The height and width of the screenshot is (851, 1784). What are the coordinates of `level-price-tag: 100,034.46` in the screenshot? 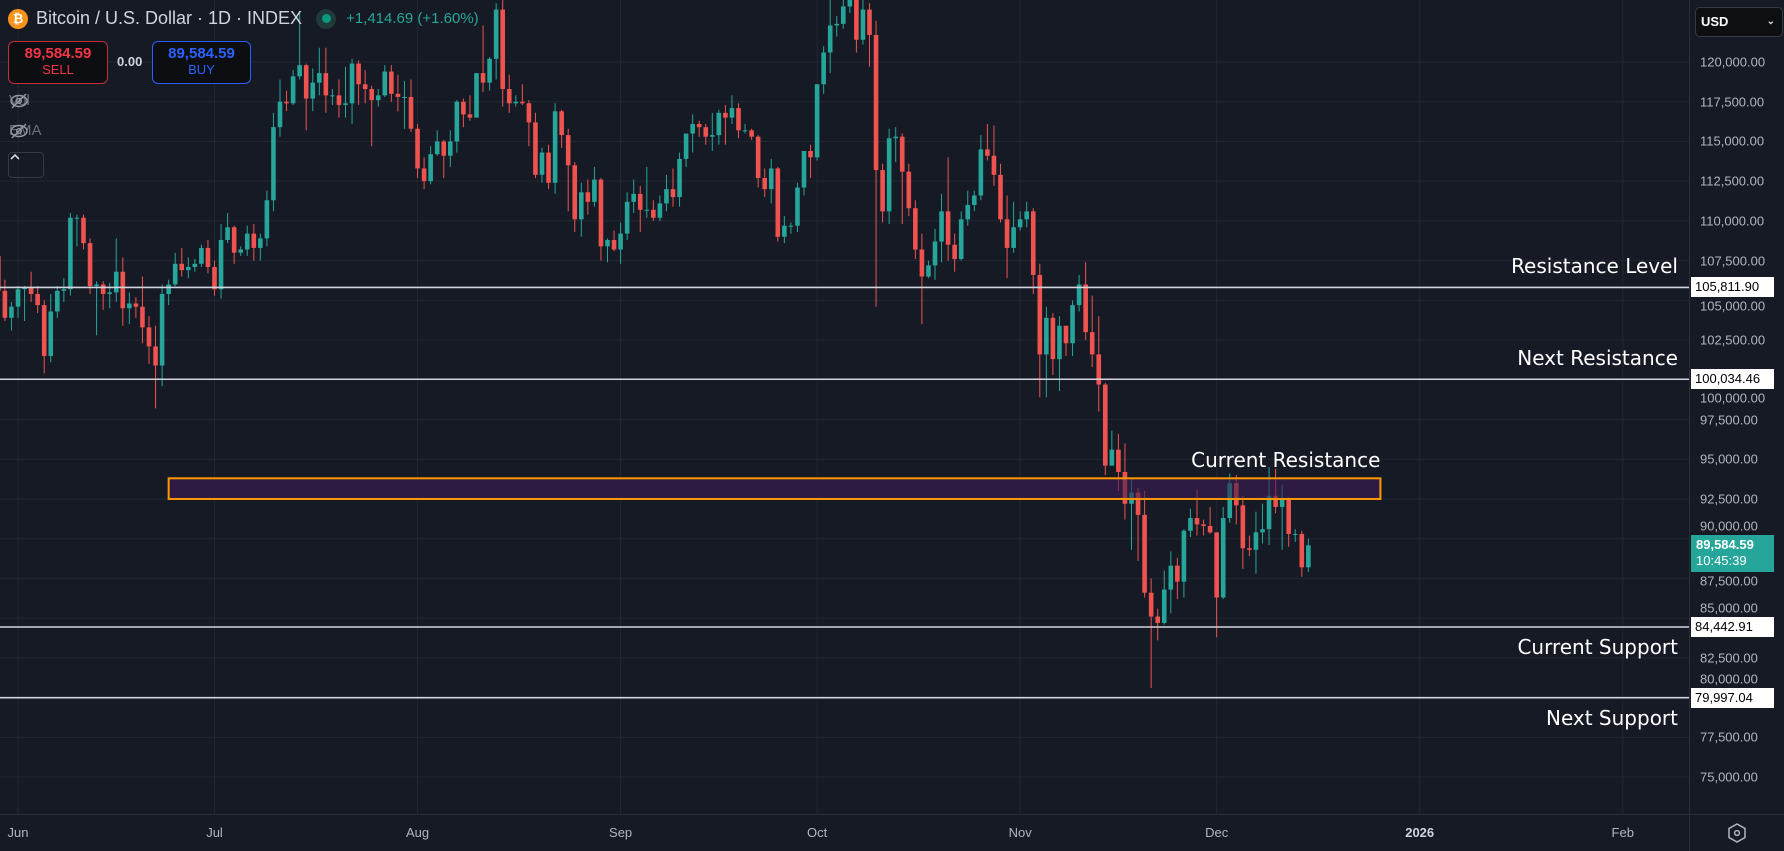 It's located at (1732, 379).